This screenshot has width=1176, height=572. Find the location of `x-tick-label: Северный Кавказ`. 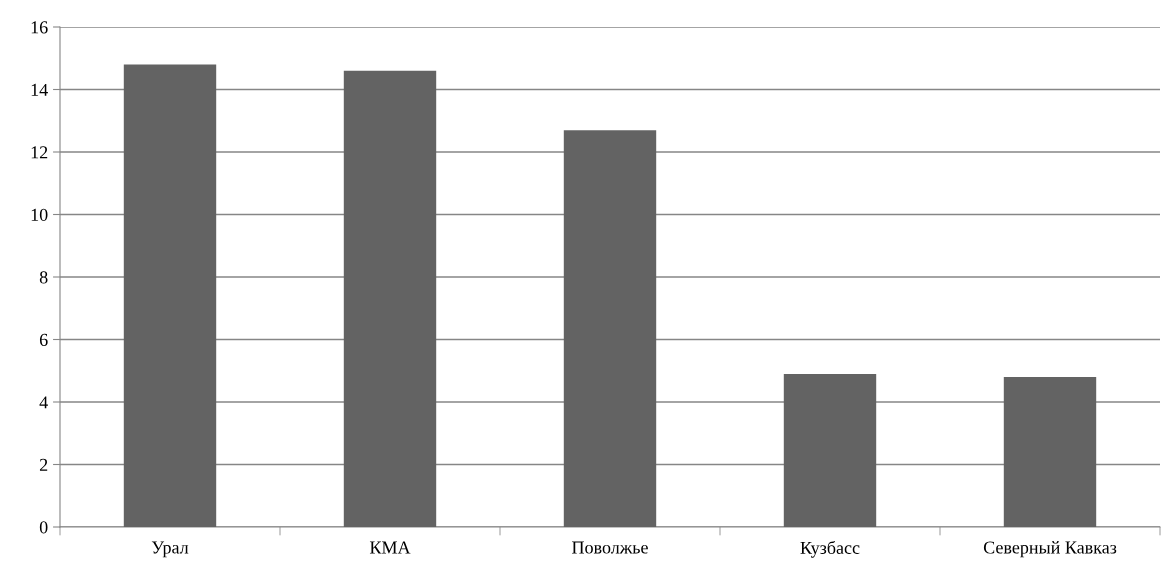

x-tick-label: Северный Кавказ is located at coordinates (1050, 549).